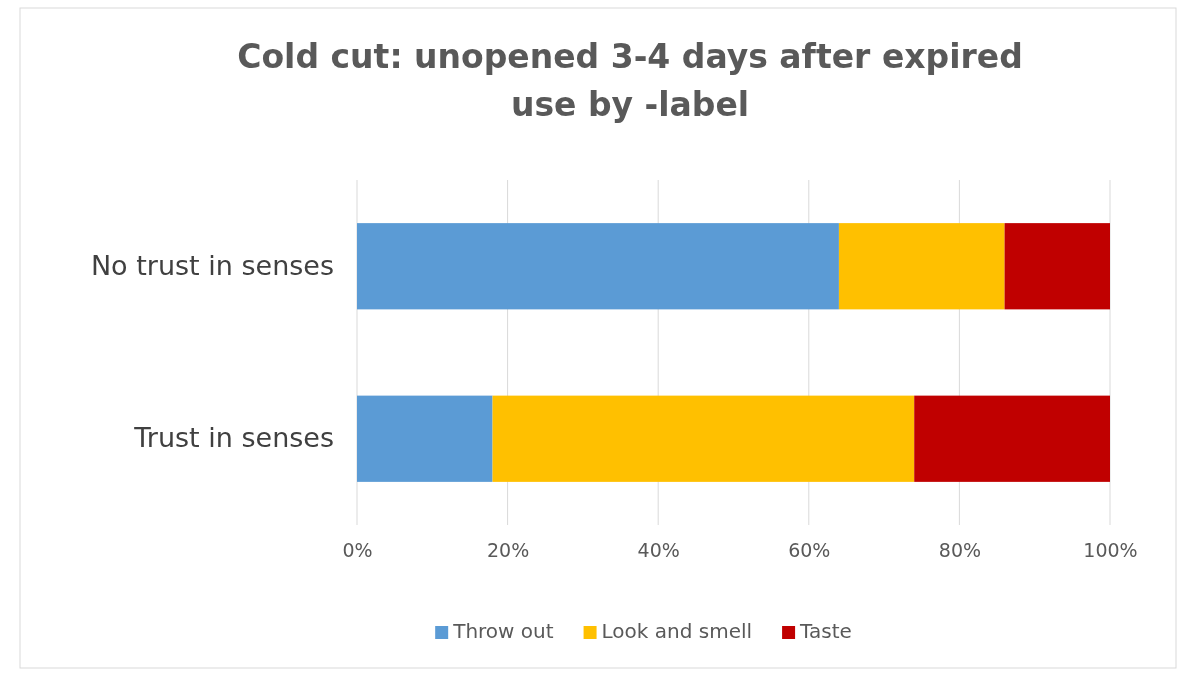 The image size is (1184, 675). Describe the element at coordinates (503, 631) in the screenshot. I see `legend-label: Throw out` at that location.